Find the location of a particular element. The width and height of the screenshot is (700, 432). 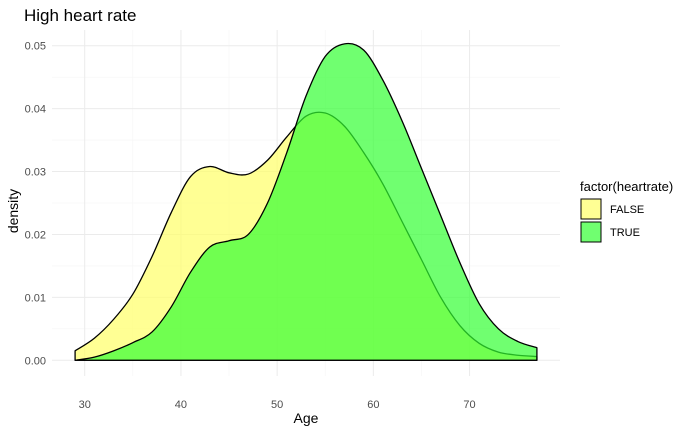

x-tick-label: 40 is located at coordinates (181, 405).